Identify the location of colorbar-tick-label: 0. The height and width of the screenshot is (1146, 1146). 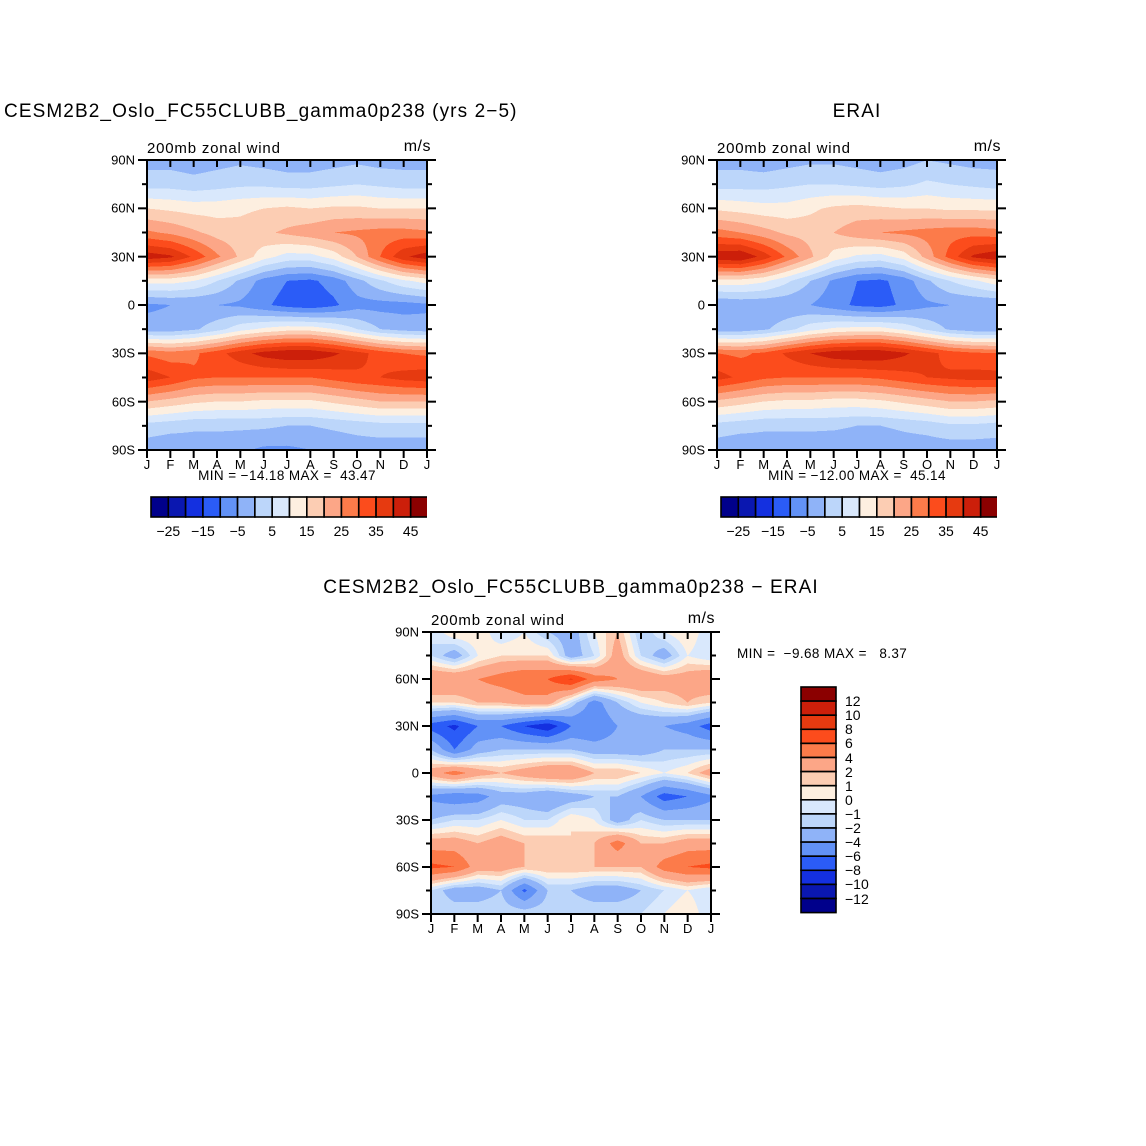
(849, 799).